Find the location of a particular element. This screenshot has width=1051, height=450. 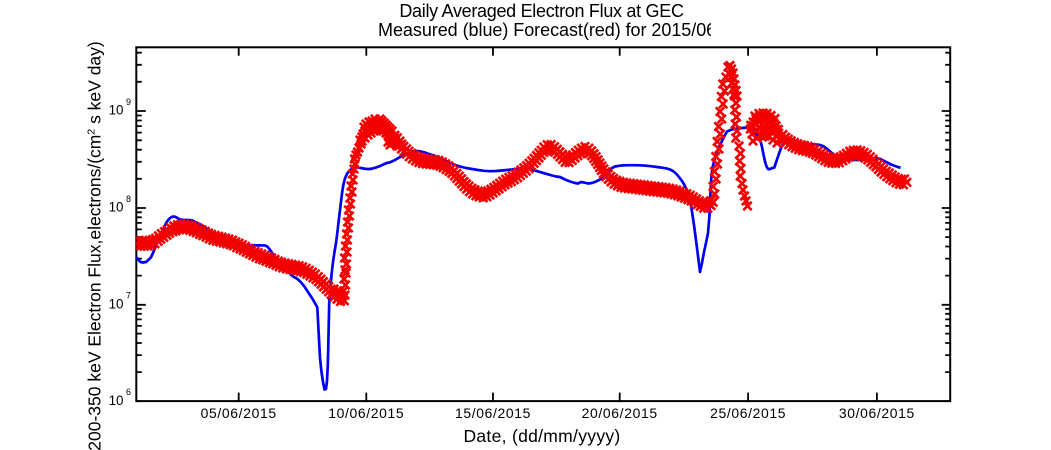

svg-text: 15/06/2015 is located at coordinates (493, 413).